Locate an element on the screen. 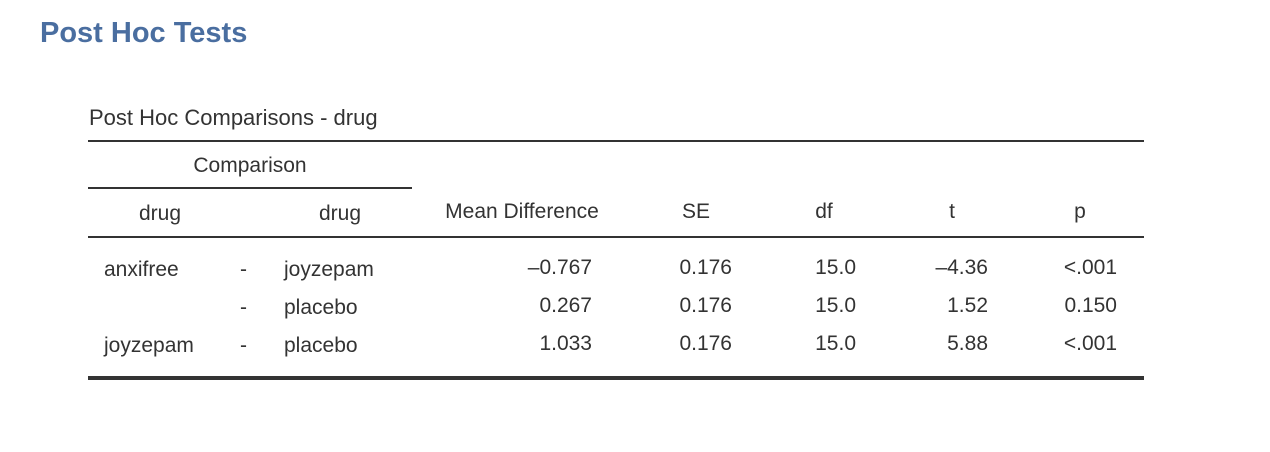 This screenshot has width=1270, height=452. row-3-se: 0.176 is located at coordinates (705, 343).